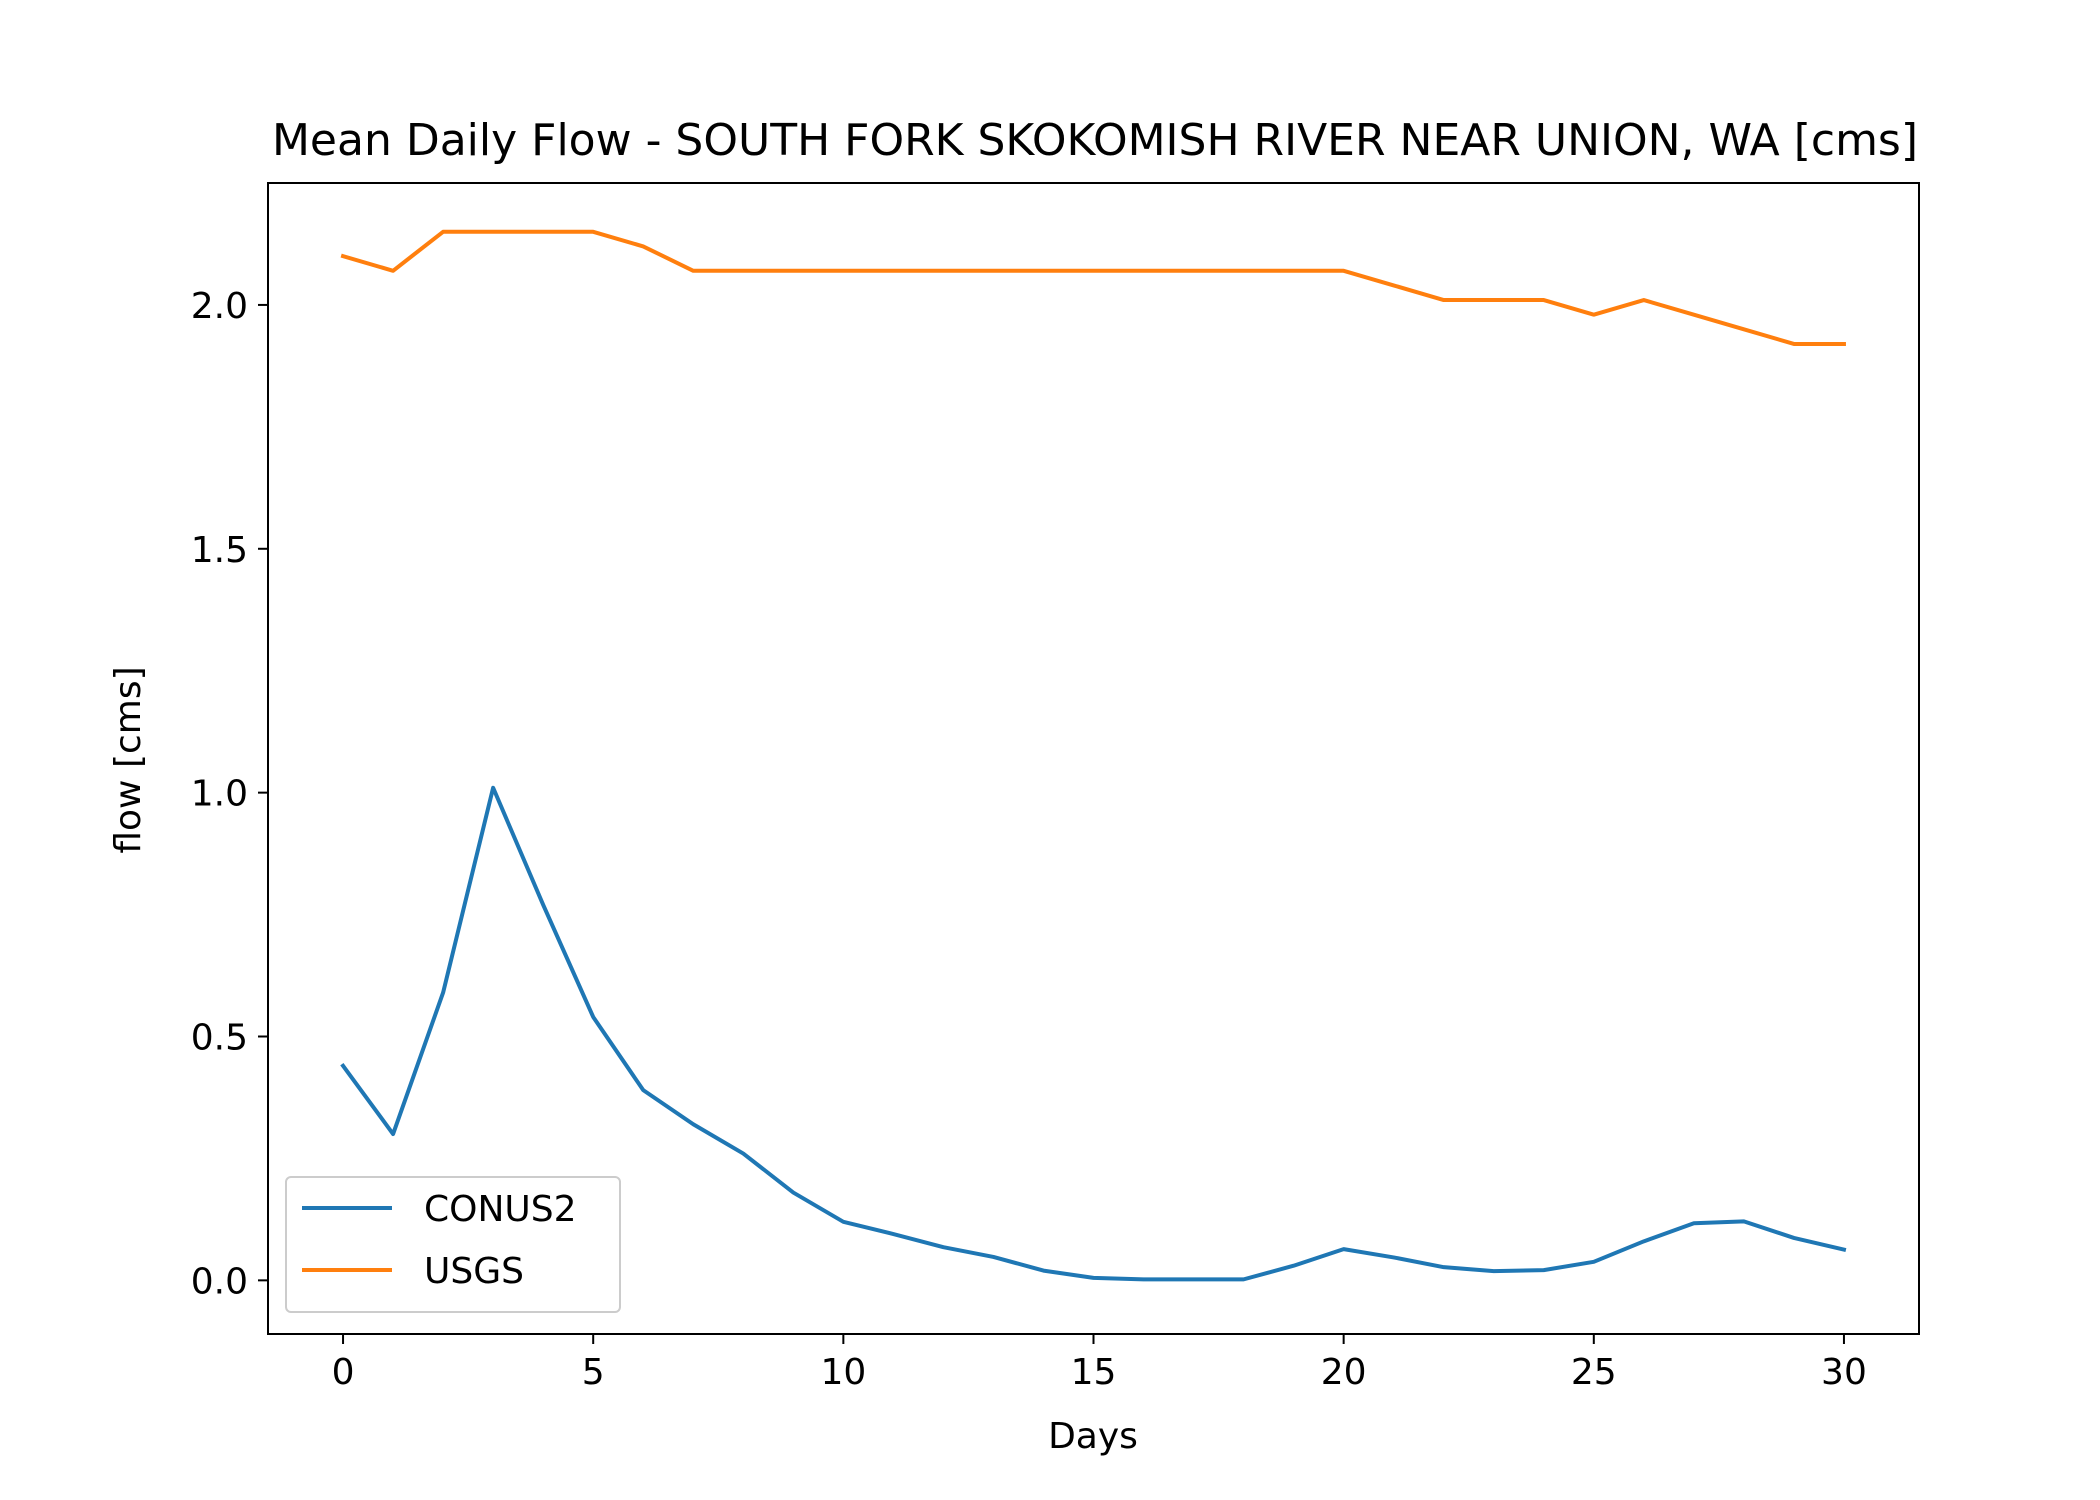  I want to click on y-tick-label: 0.5, so click(219, 1037).